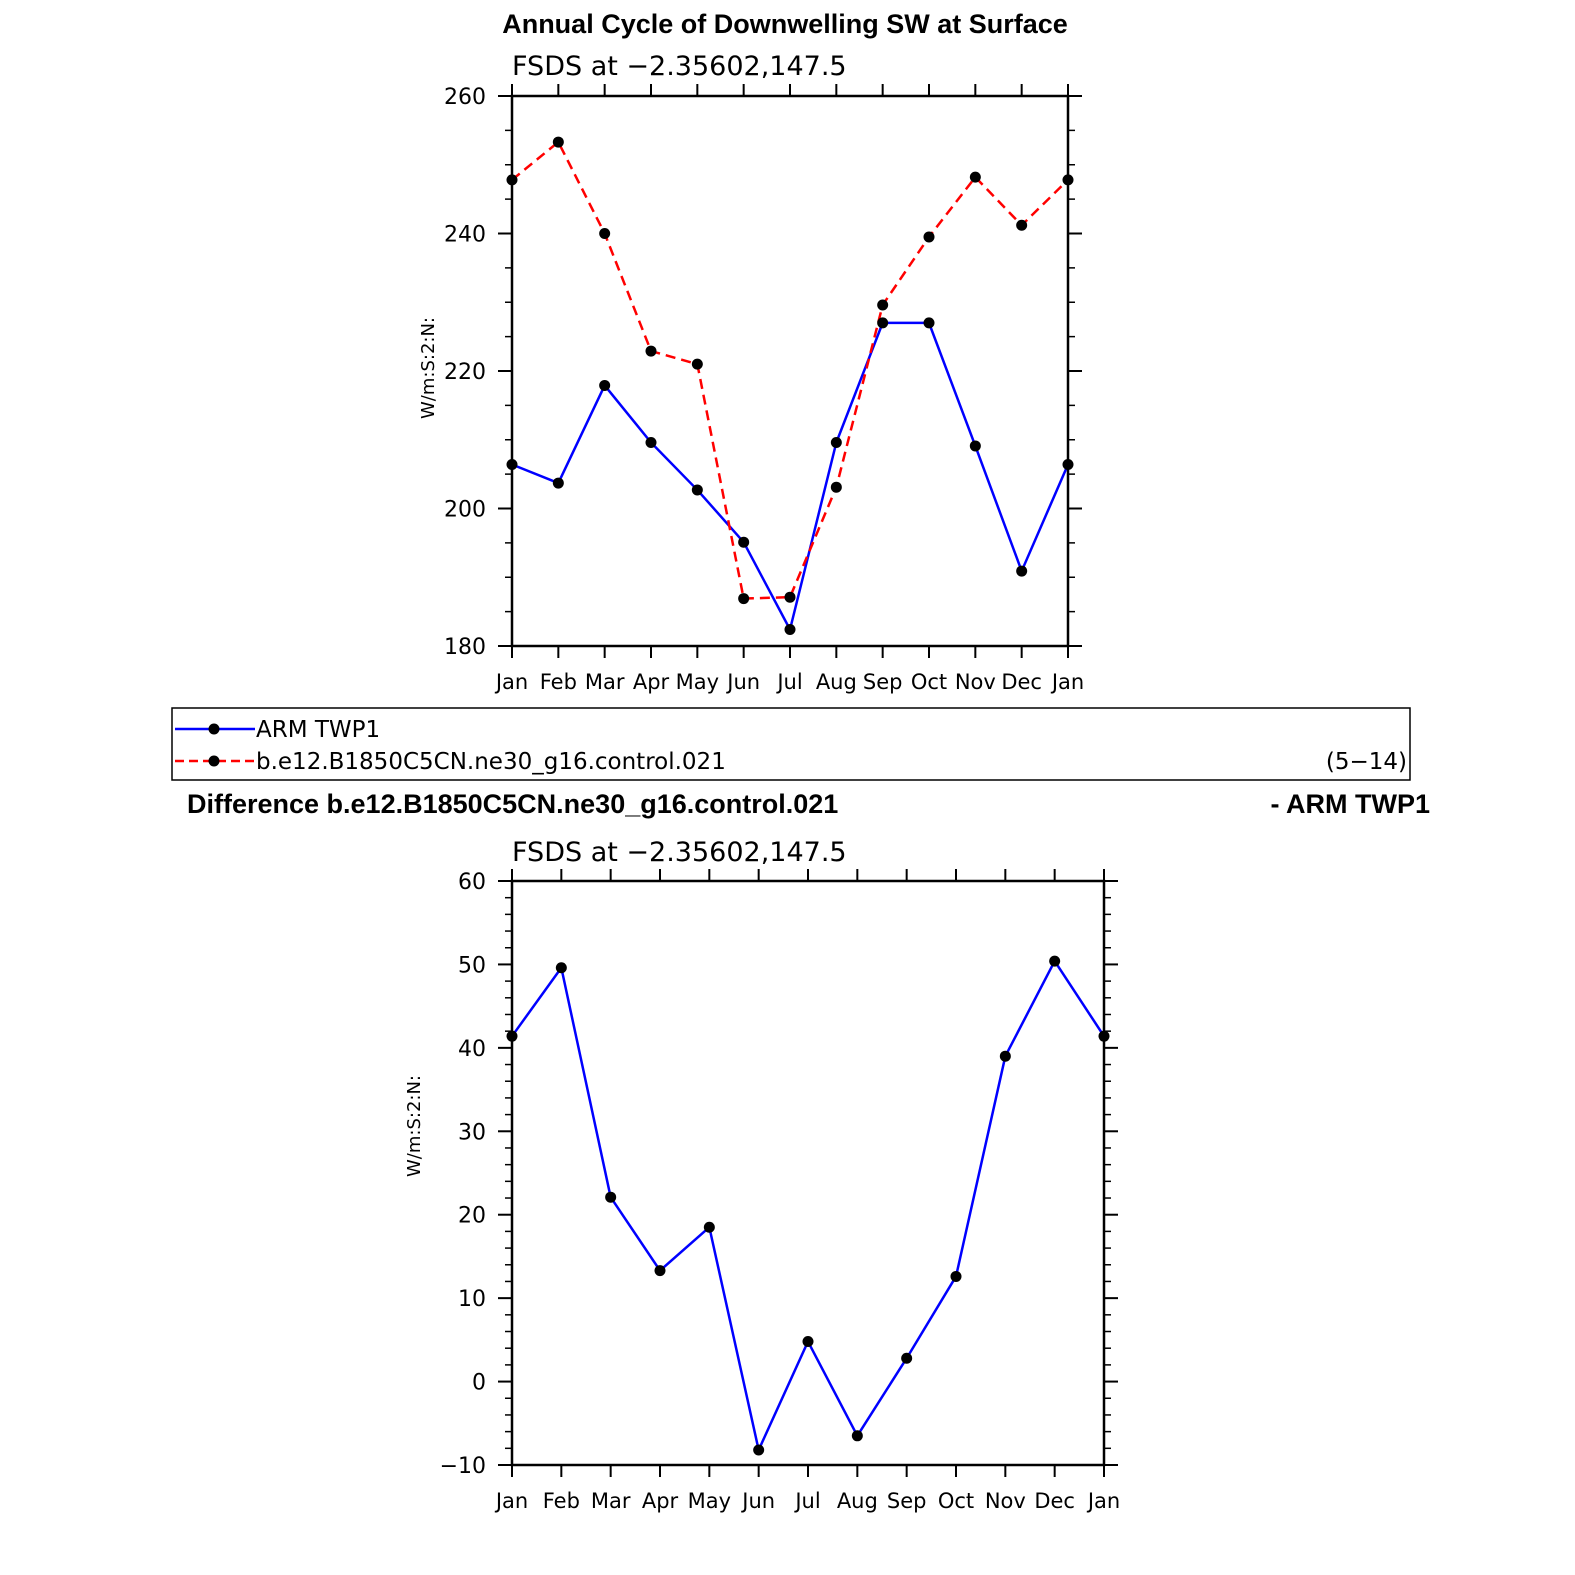 The height and width of the screenshot is (1575, 1575). I want to click on chart-2-x-tick-label: Feb, so click(561, 1501).